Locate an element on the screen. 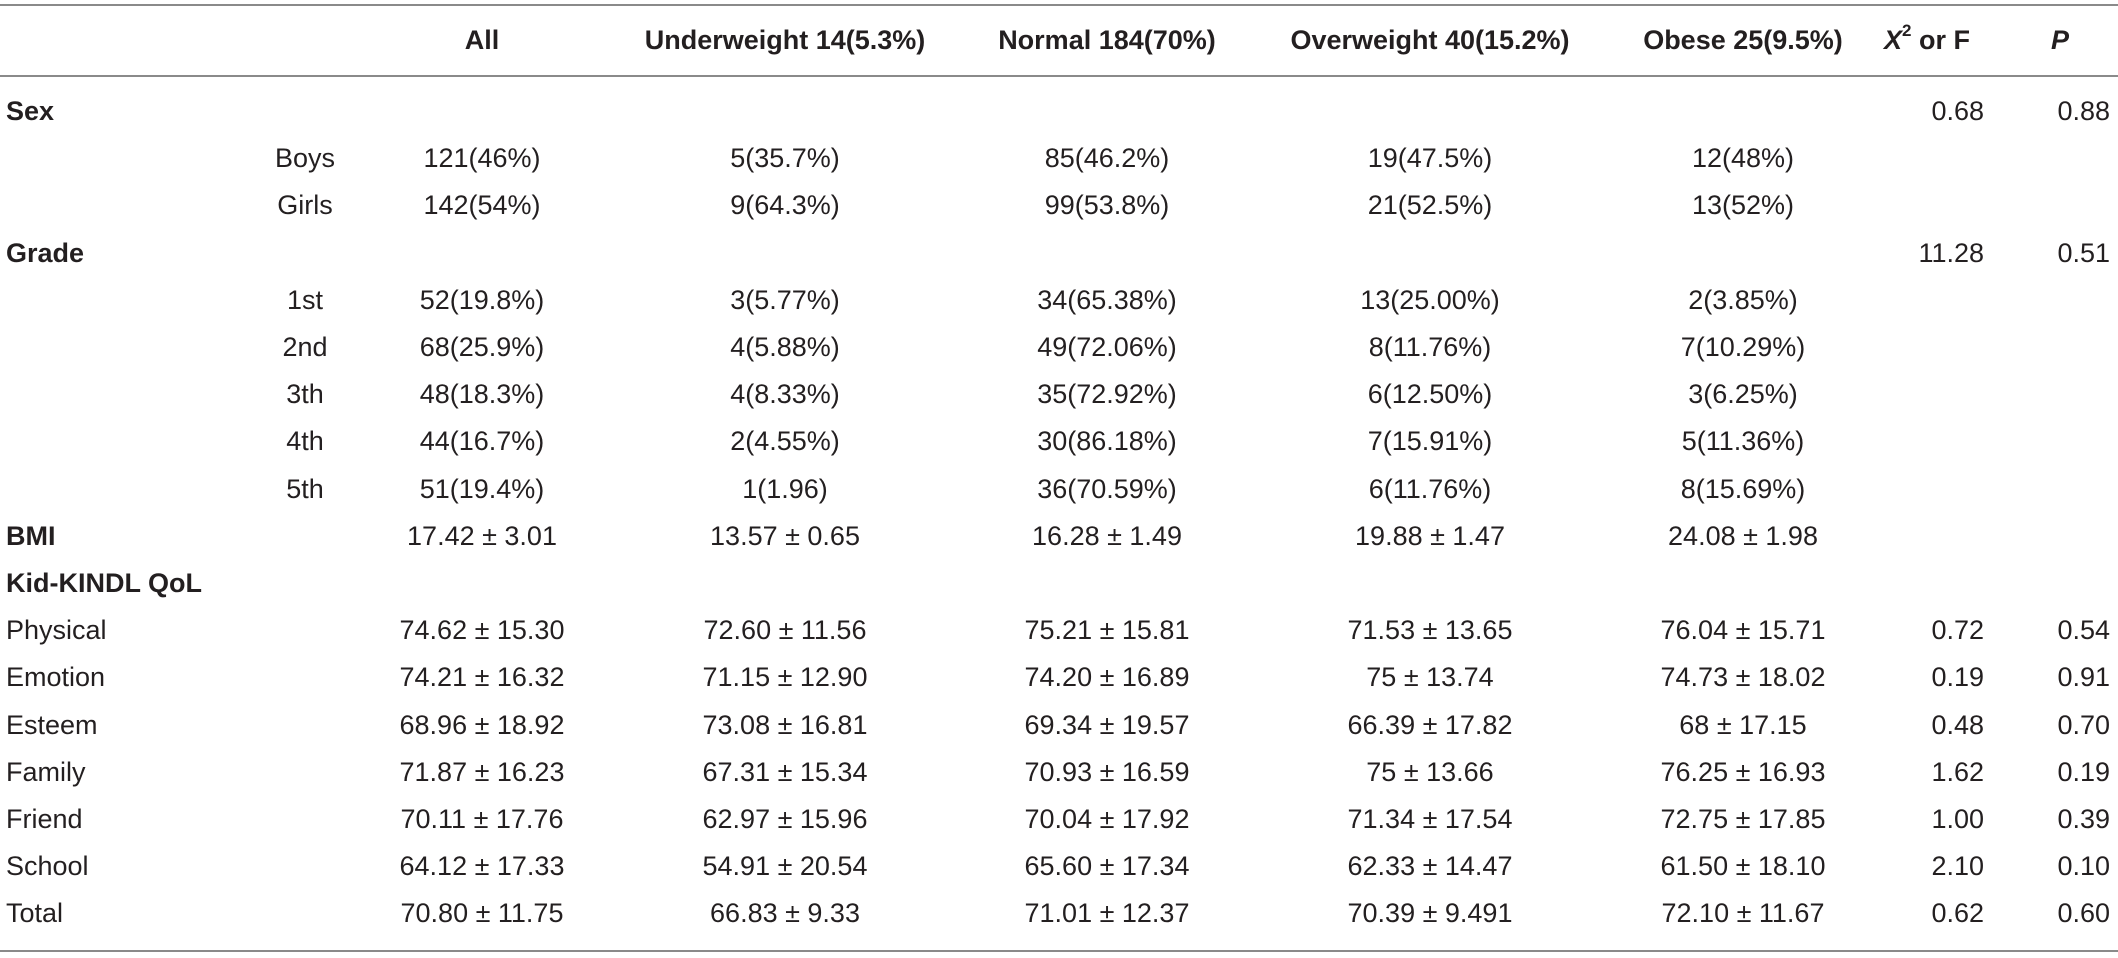  section-row-sex: Sex 0.68 0.88 is located at coordinates (1059, 111).